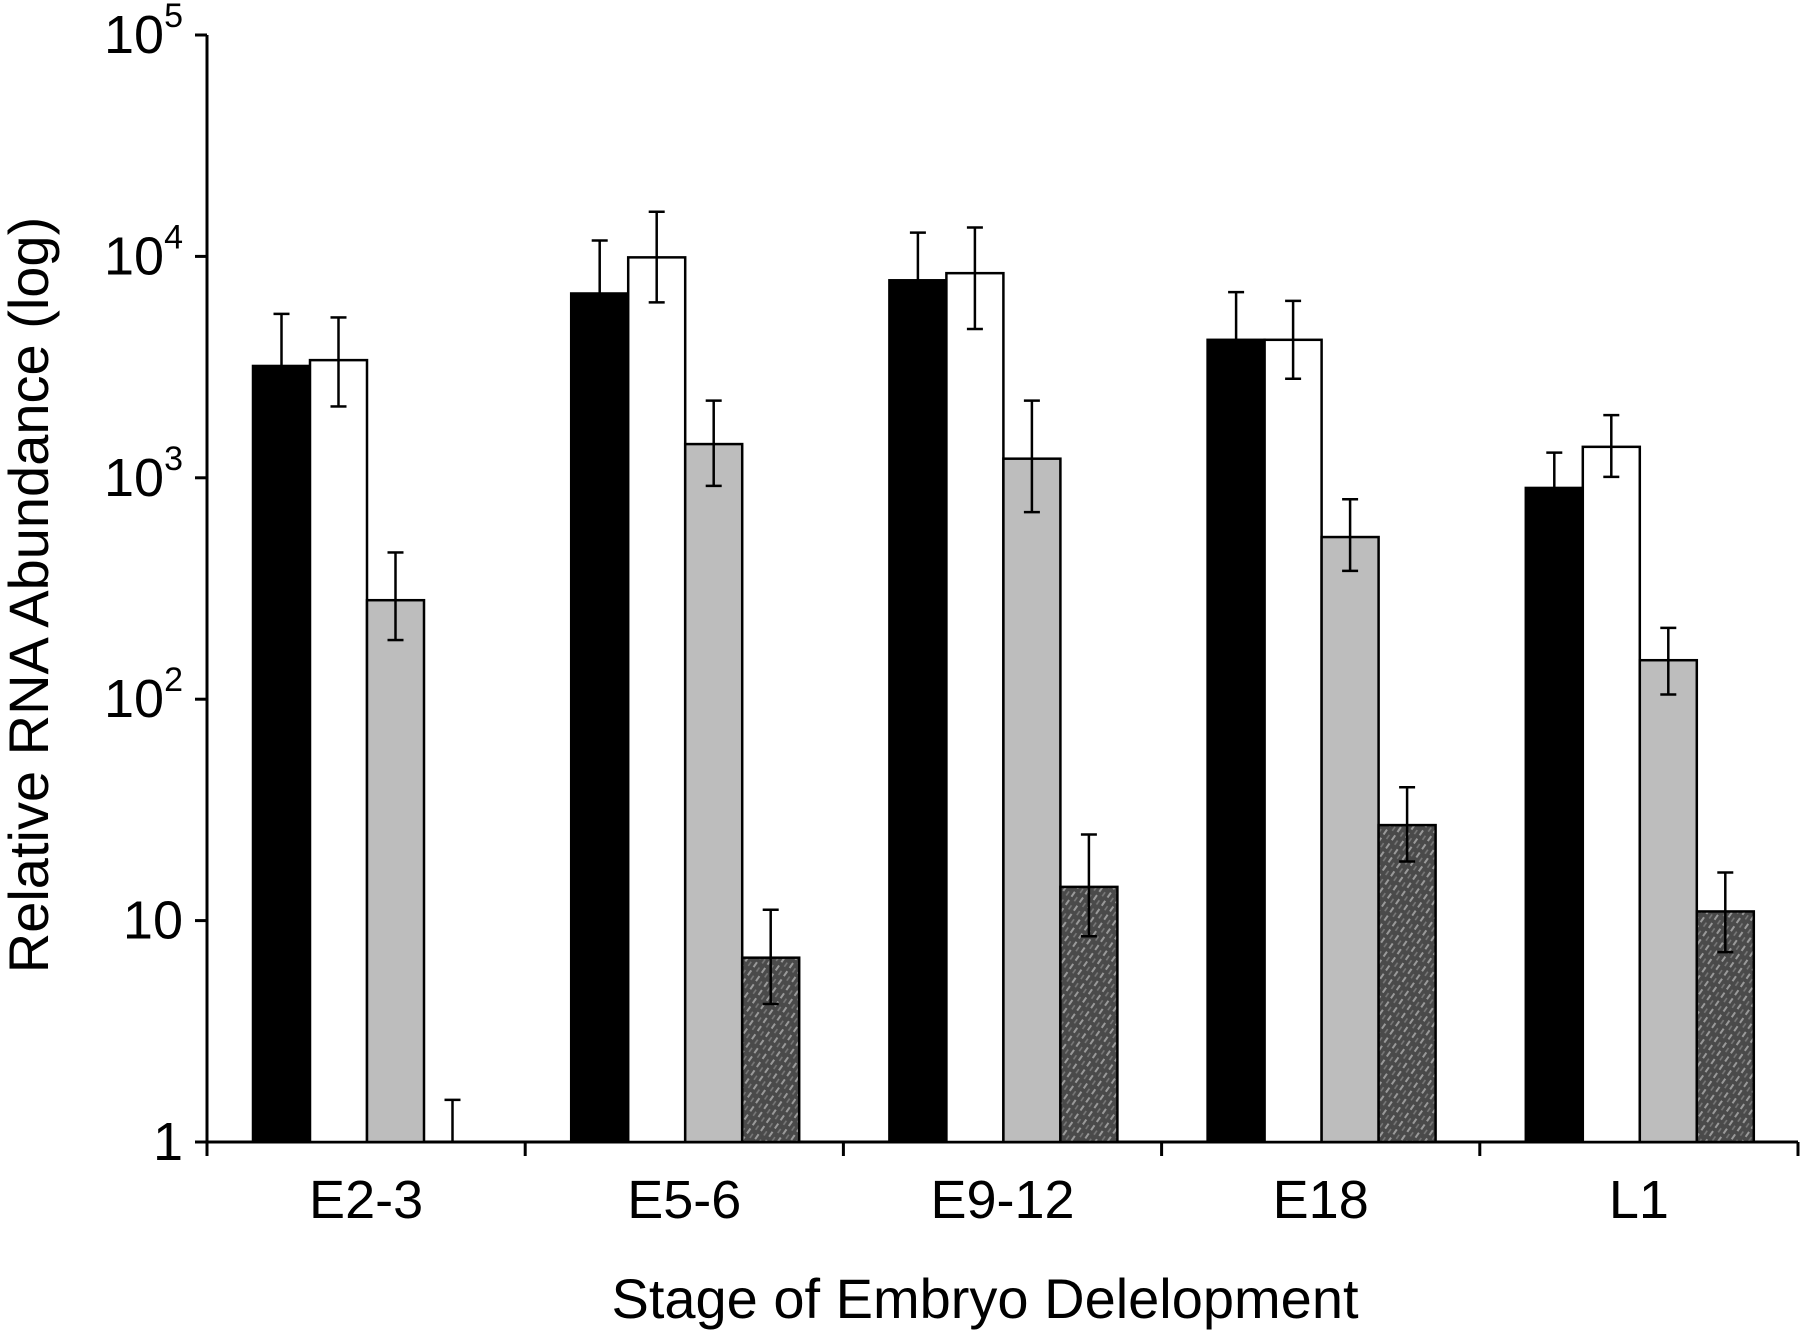  I want to click on y-tick-label: 10⁵, so click(143, 32).